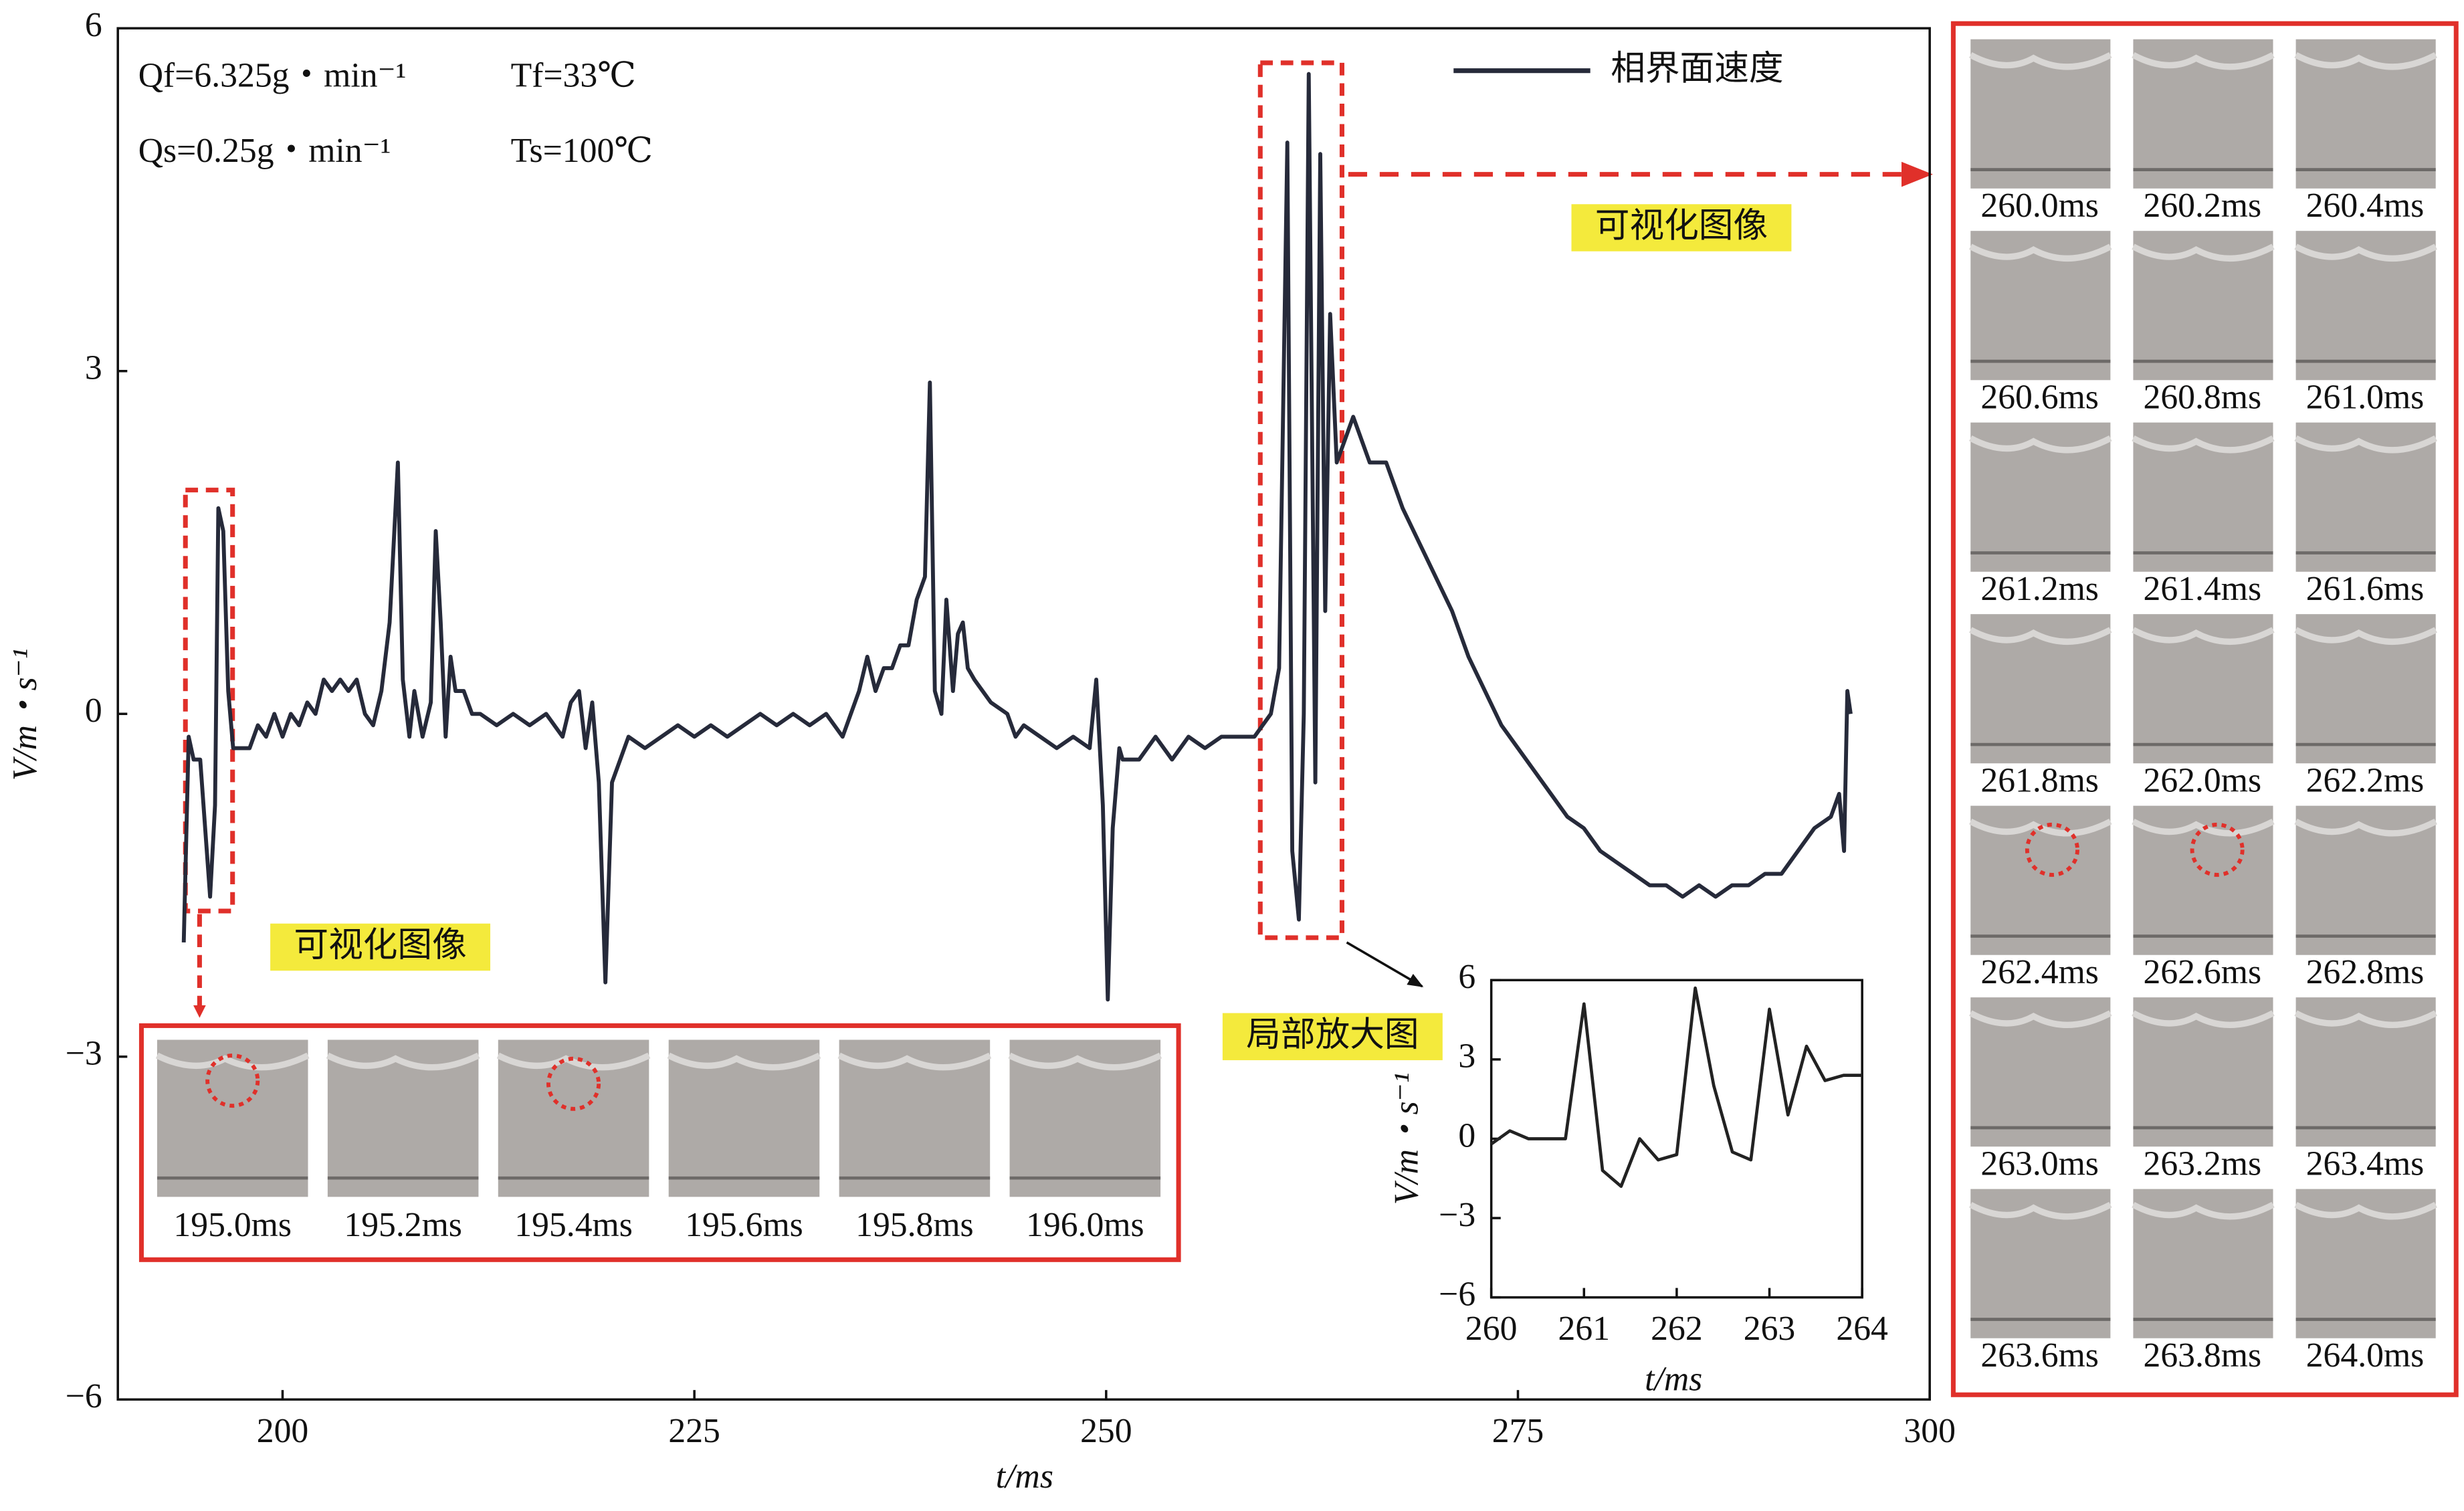 Image resolution: width=2464 pixels, height=1511 pixels. What do you see at coordinates (2203, 972) in the screenshot?
I see `frame-label: 262.6ms` at bounding box center [2203, 972].